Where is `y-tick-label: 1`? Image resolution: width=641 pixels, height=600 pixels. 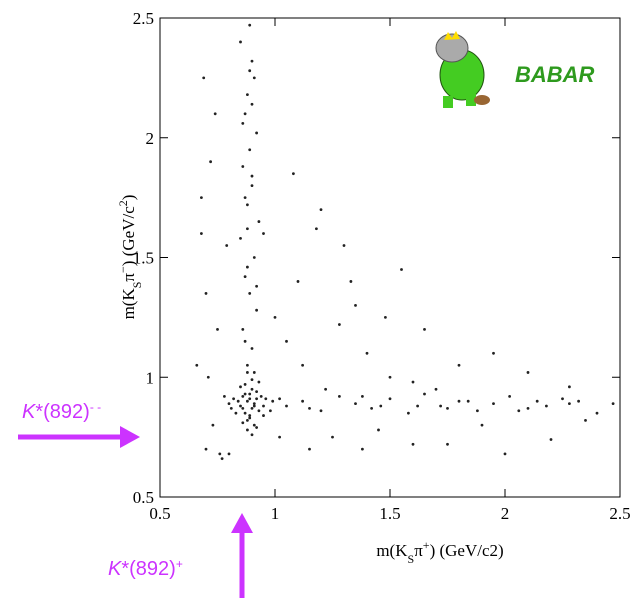
y-tick-label: 1 is located at coordinates (150, 377).